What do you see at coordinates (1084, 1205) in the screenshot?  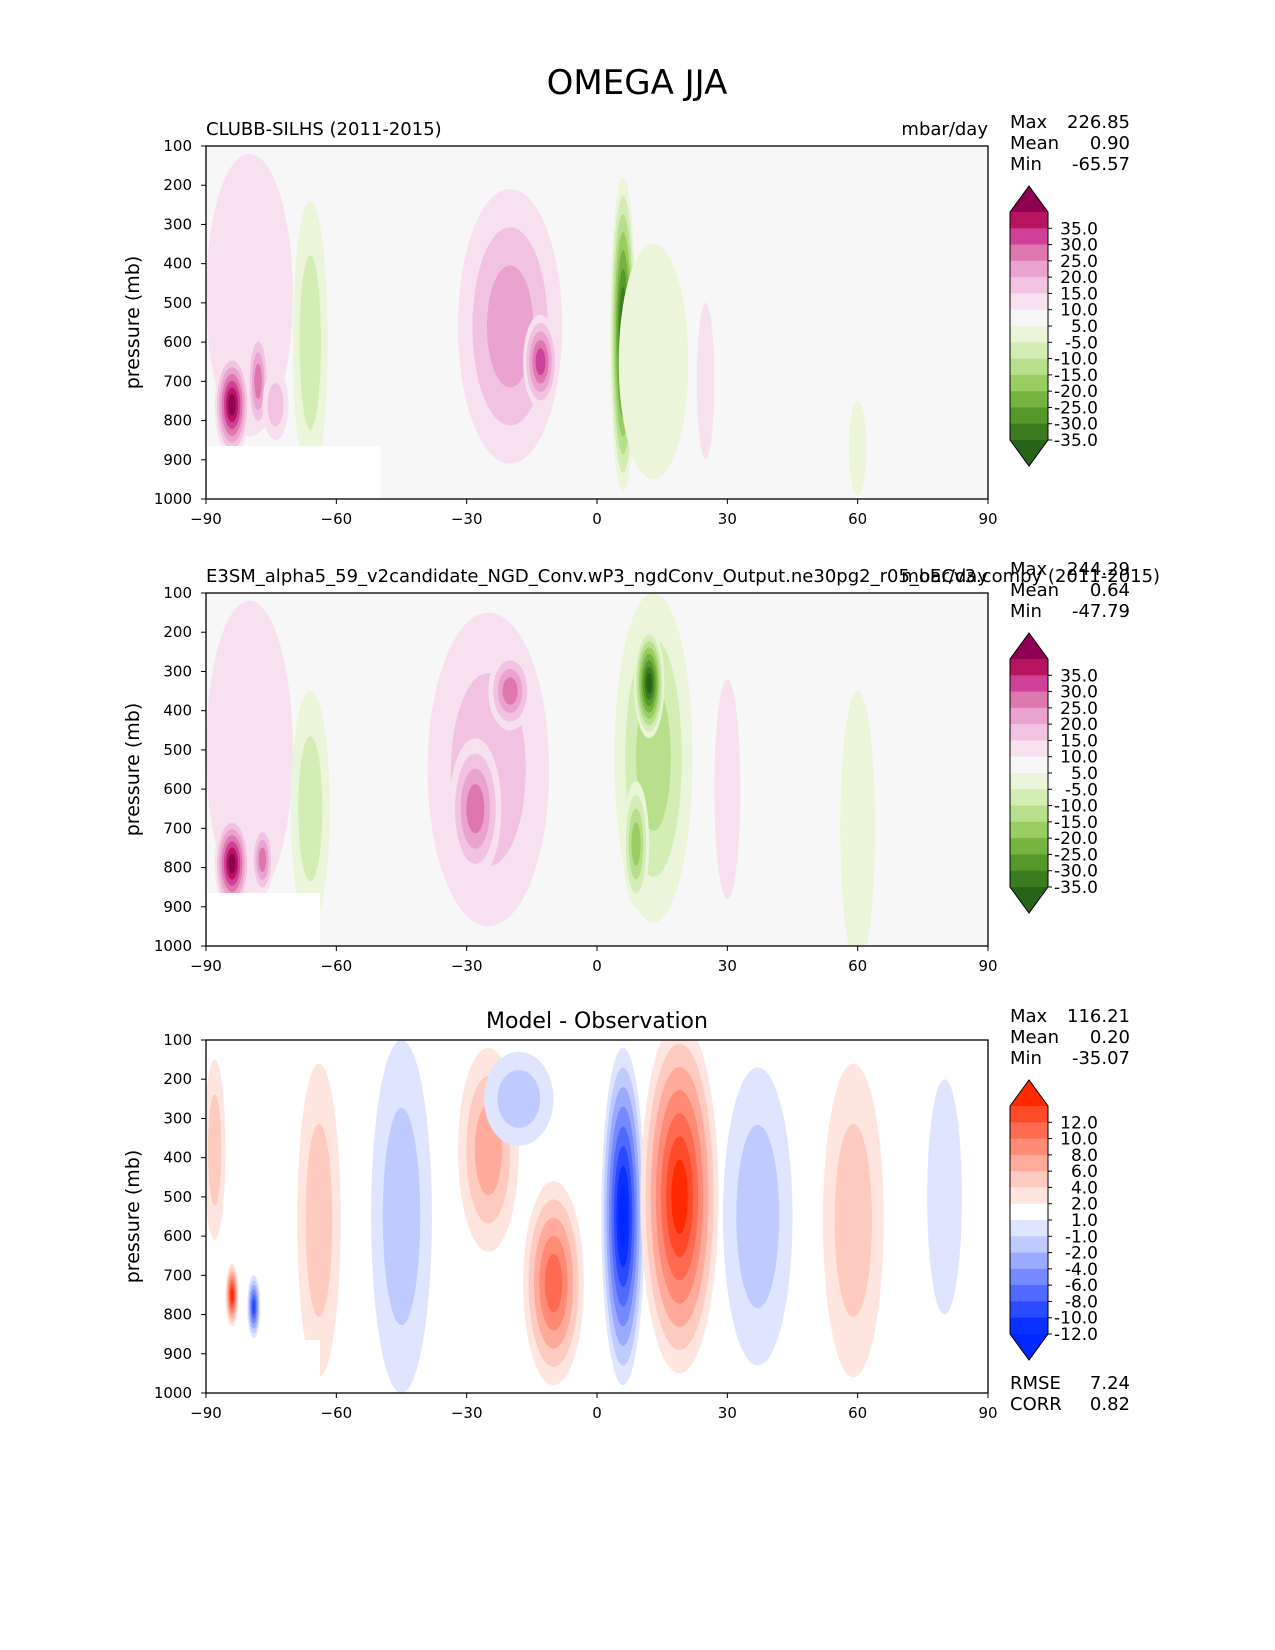 I see `colorbar-label-5: 2.0` at bounding box center [1084, 1205].